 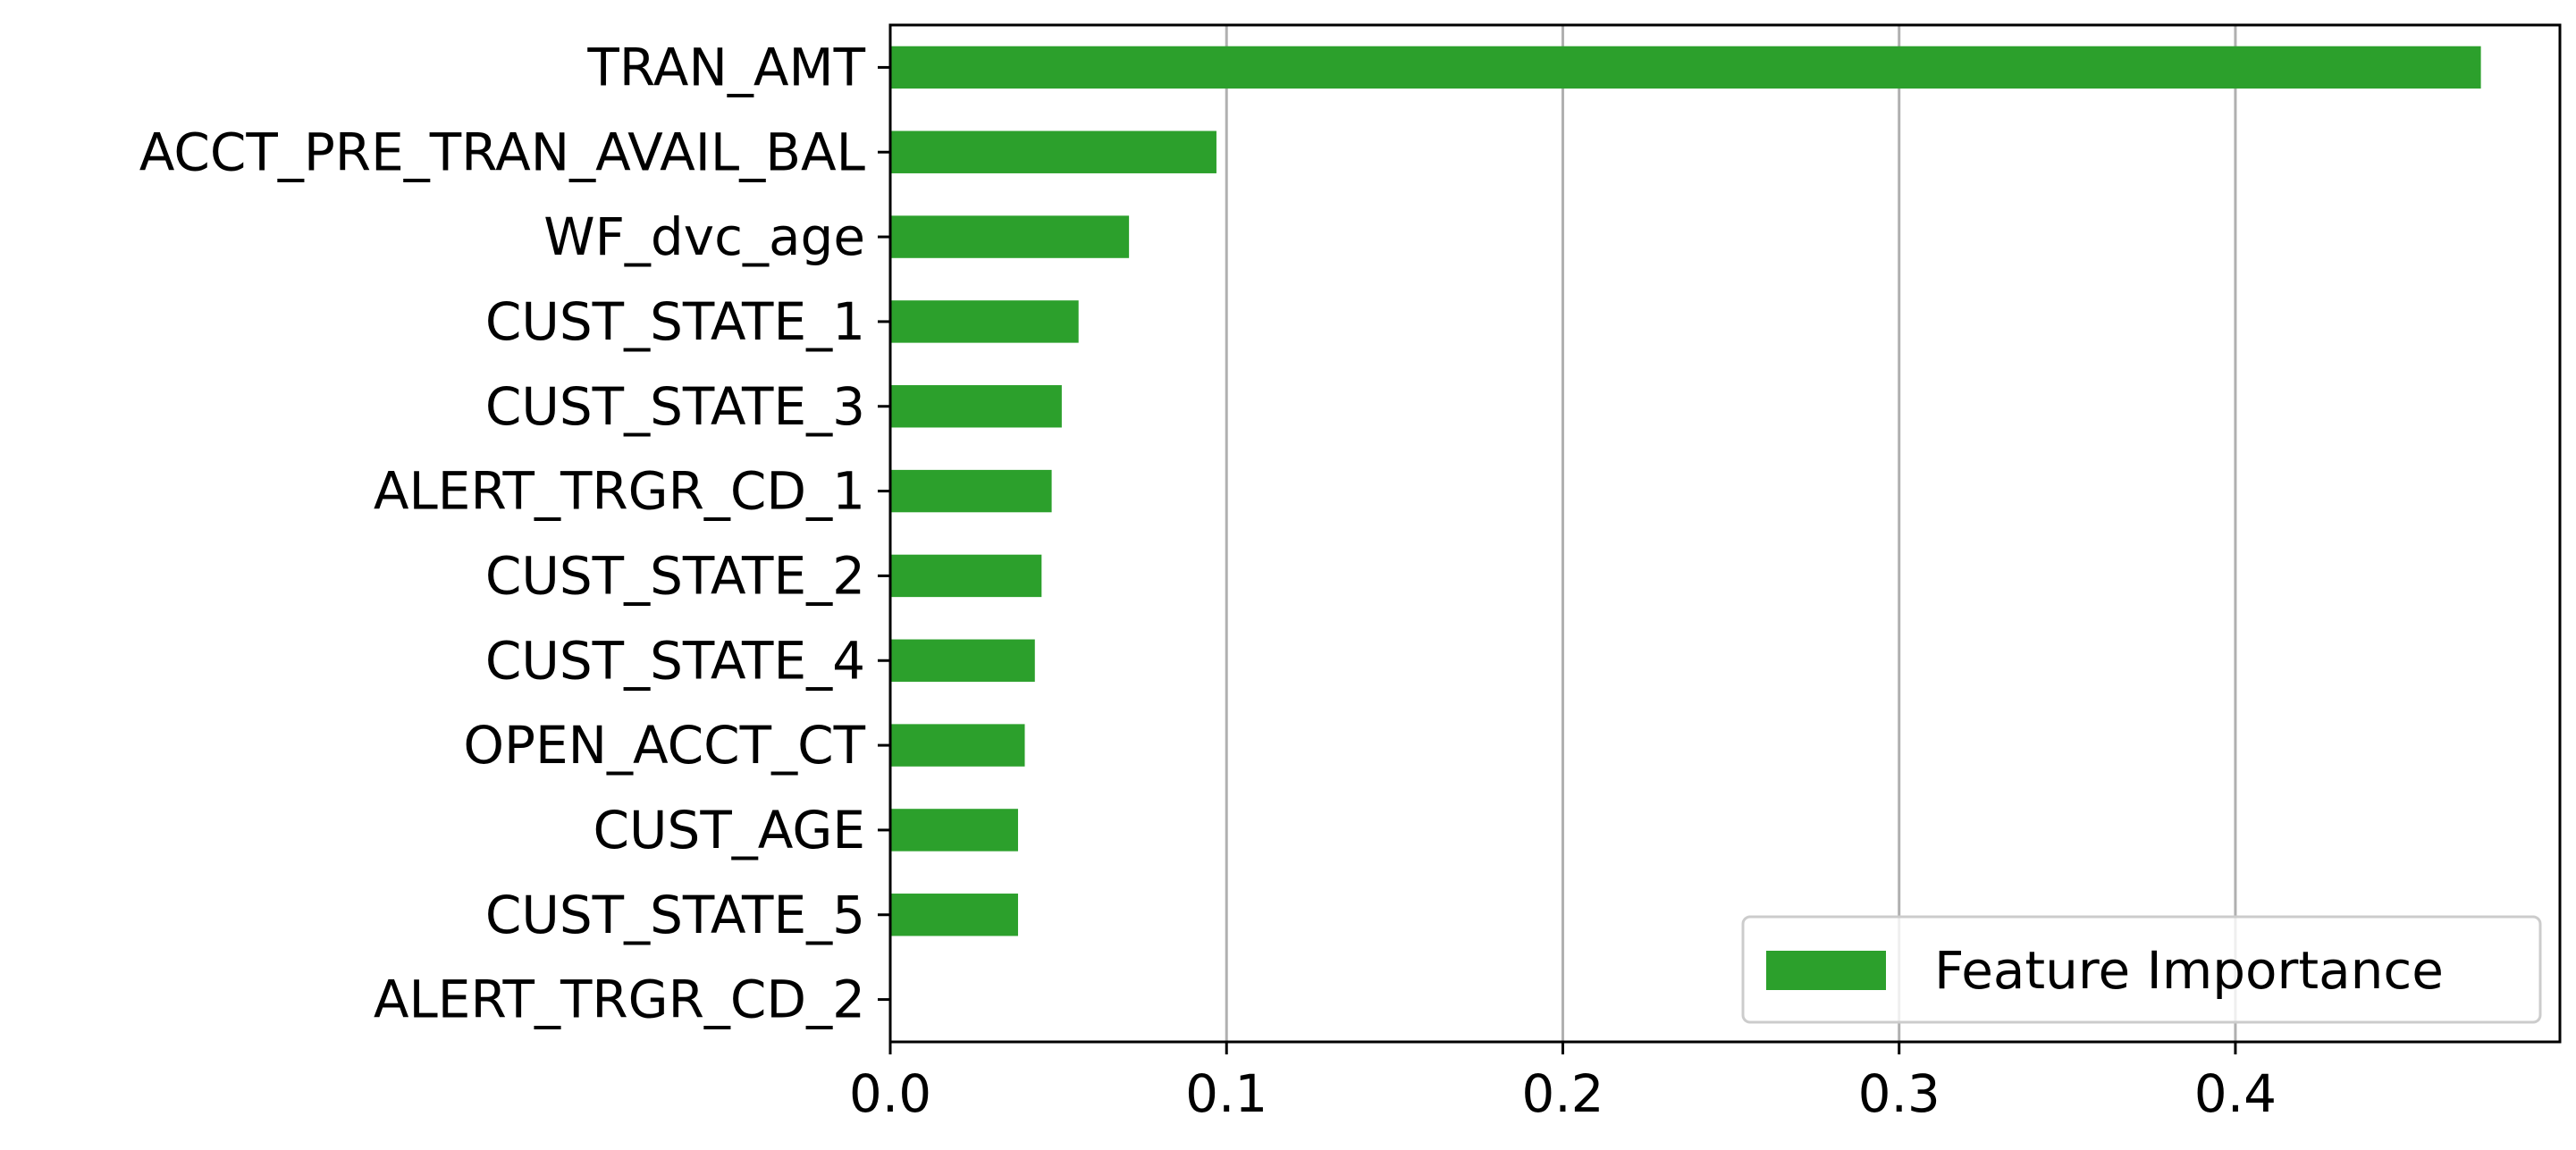 I want to click on y-tick-label: CUST_STATE_1, so click(x=675, y=321).